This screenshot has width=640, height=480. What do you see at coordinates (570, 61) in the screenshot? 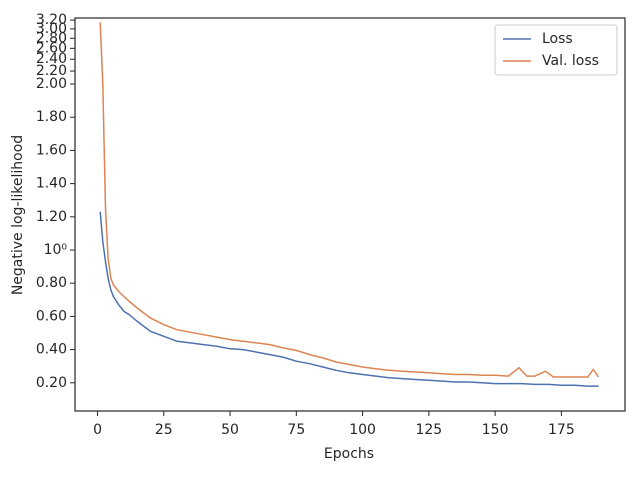
I see `legend-label: Val. loss` at bounding box center [570, 61].